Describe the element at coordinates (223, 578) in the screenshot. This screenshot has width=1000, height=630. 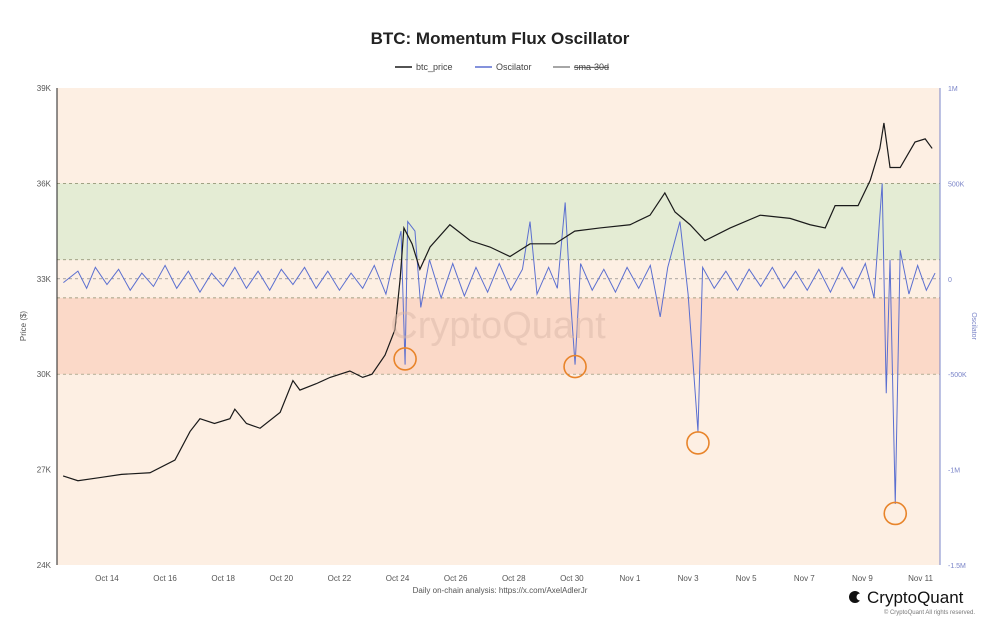
I see `x-tick-label: Oct 18` at that location.